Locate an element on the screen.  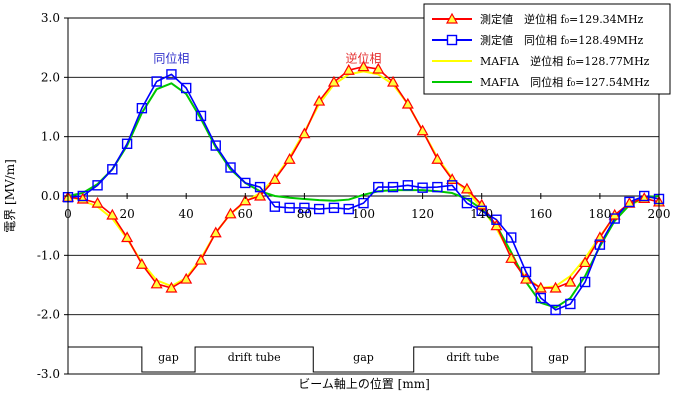
x-tick-label: 180 is located at coordinates (599, 214).